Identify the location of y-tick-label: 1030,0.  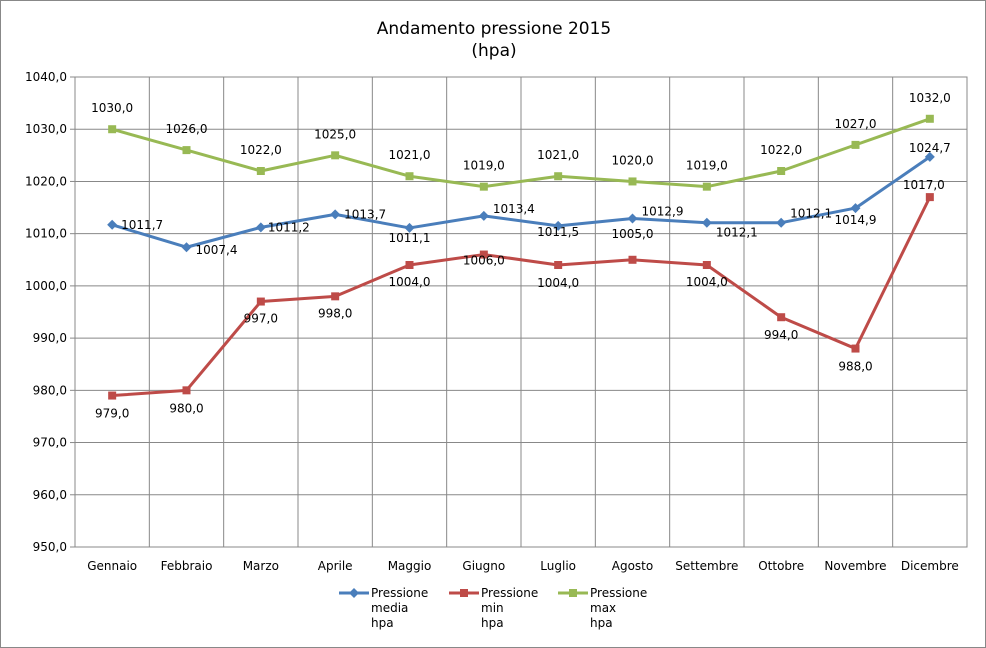
(46, 129).